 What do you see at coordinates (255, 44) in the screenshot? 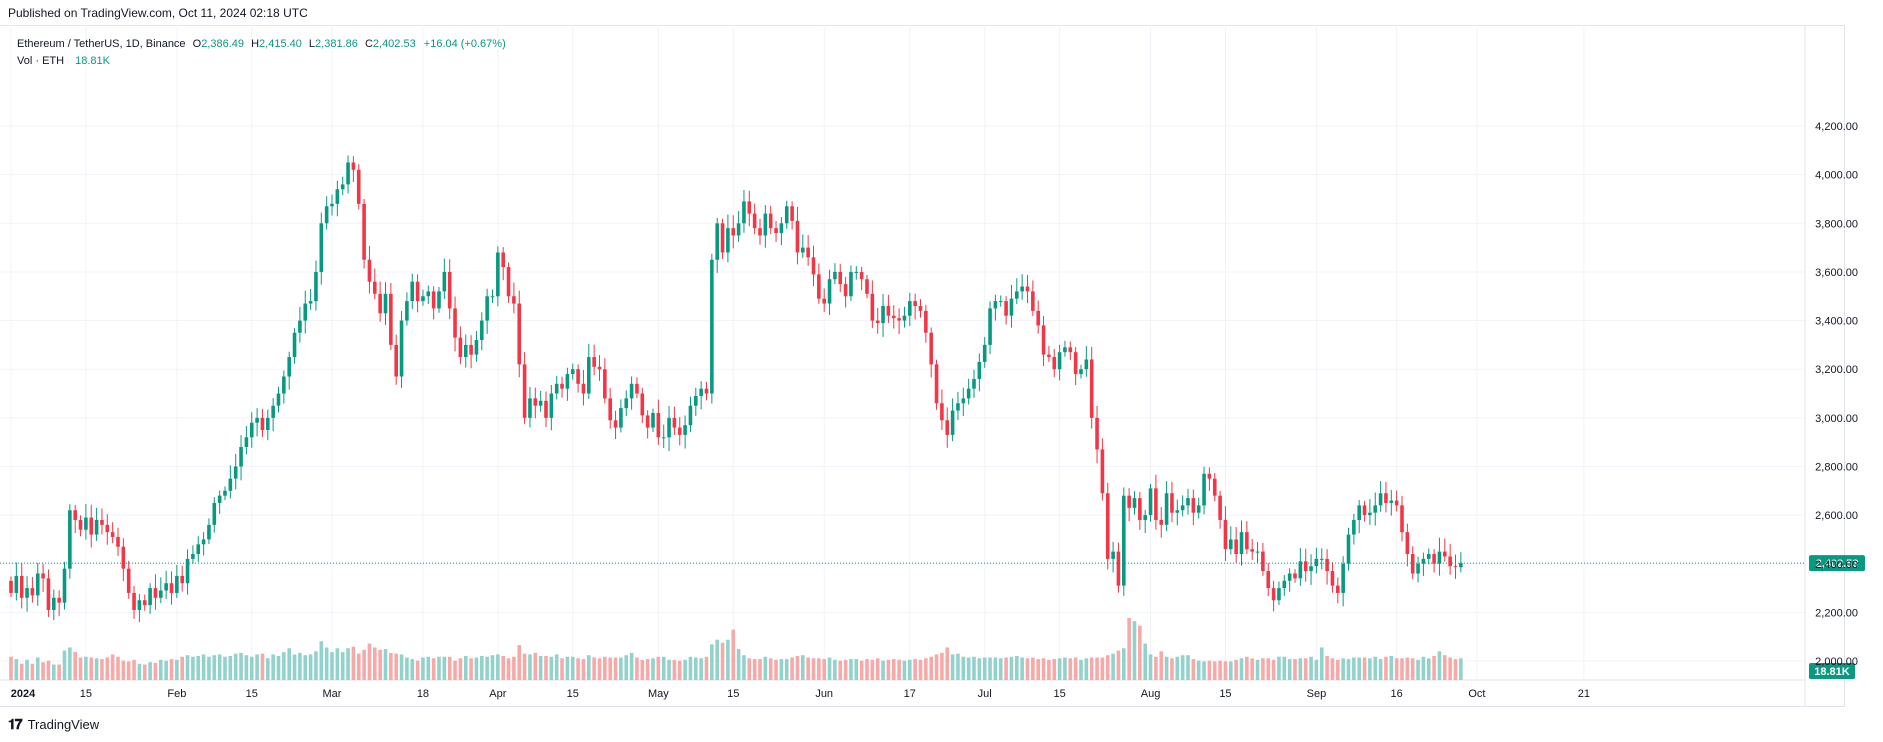
I see `legend-high-label: H` at bounding box center [255, 44].